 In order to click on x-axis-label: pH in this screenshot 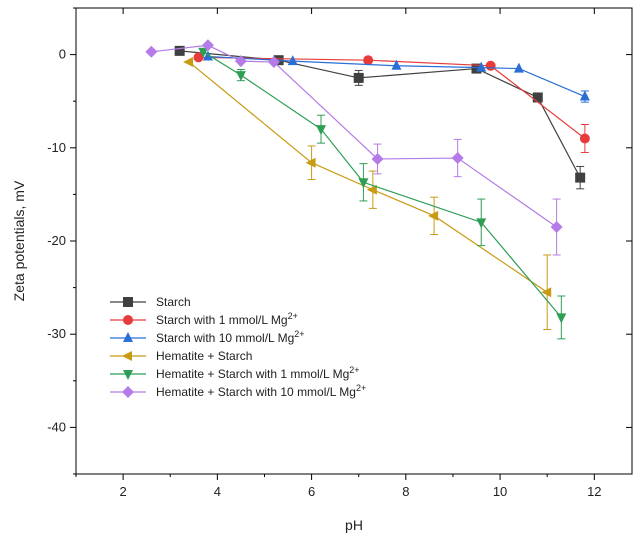, I will do `click(354, 525)`.